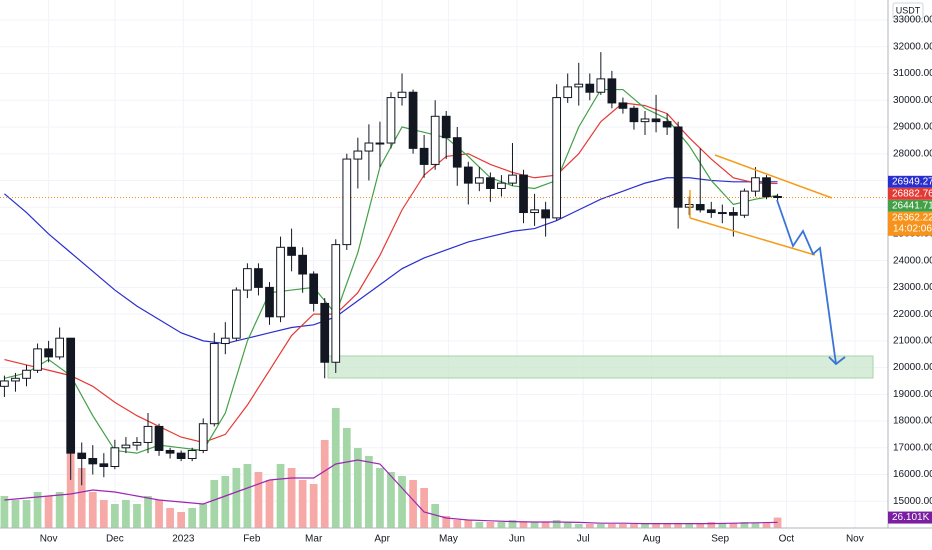 This screenshot has height=550, width=932. Describe the element at coordinates (912, 46) in the screenshot. I see `y-tick-label: 32000.00` at that location.